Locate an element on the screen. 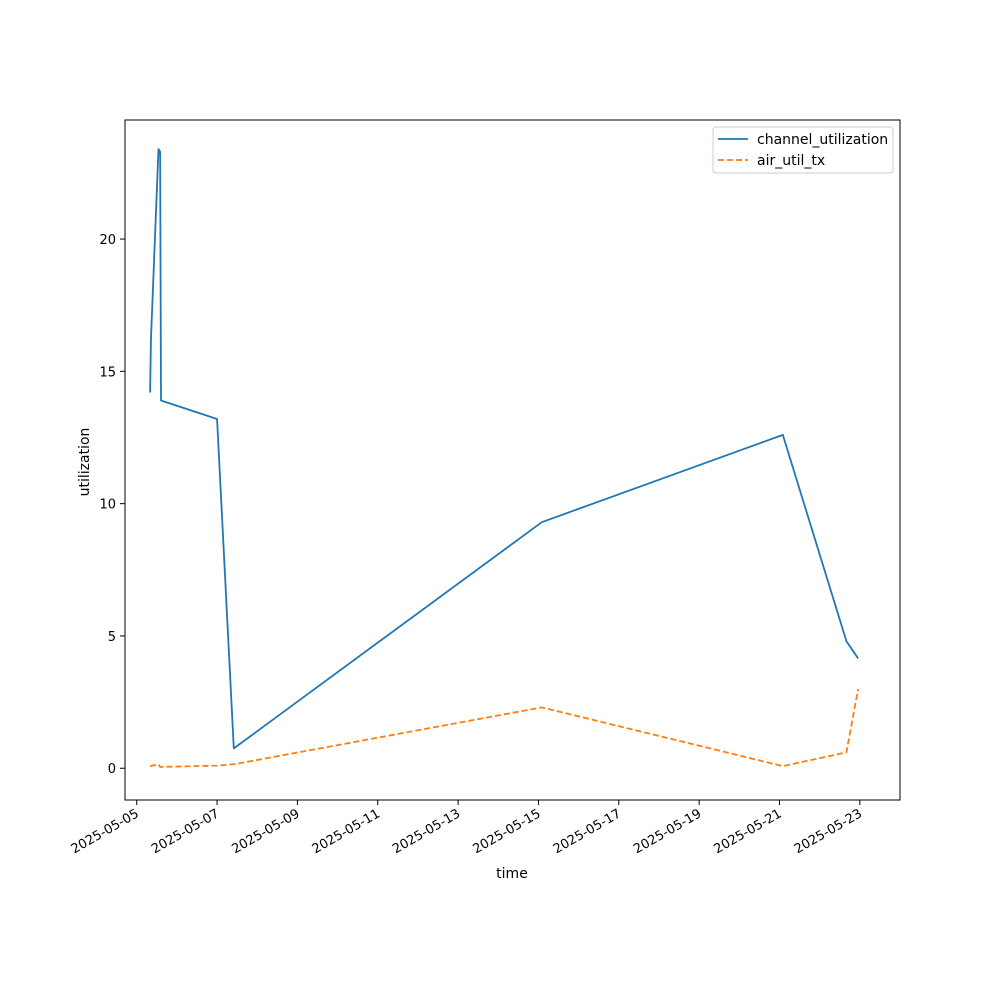 This screenshot has height=1000, width=1000. series-line-air-util-tx is located at coordinates (504, 728).